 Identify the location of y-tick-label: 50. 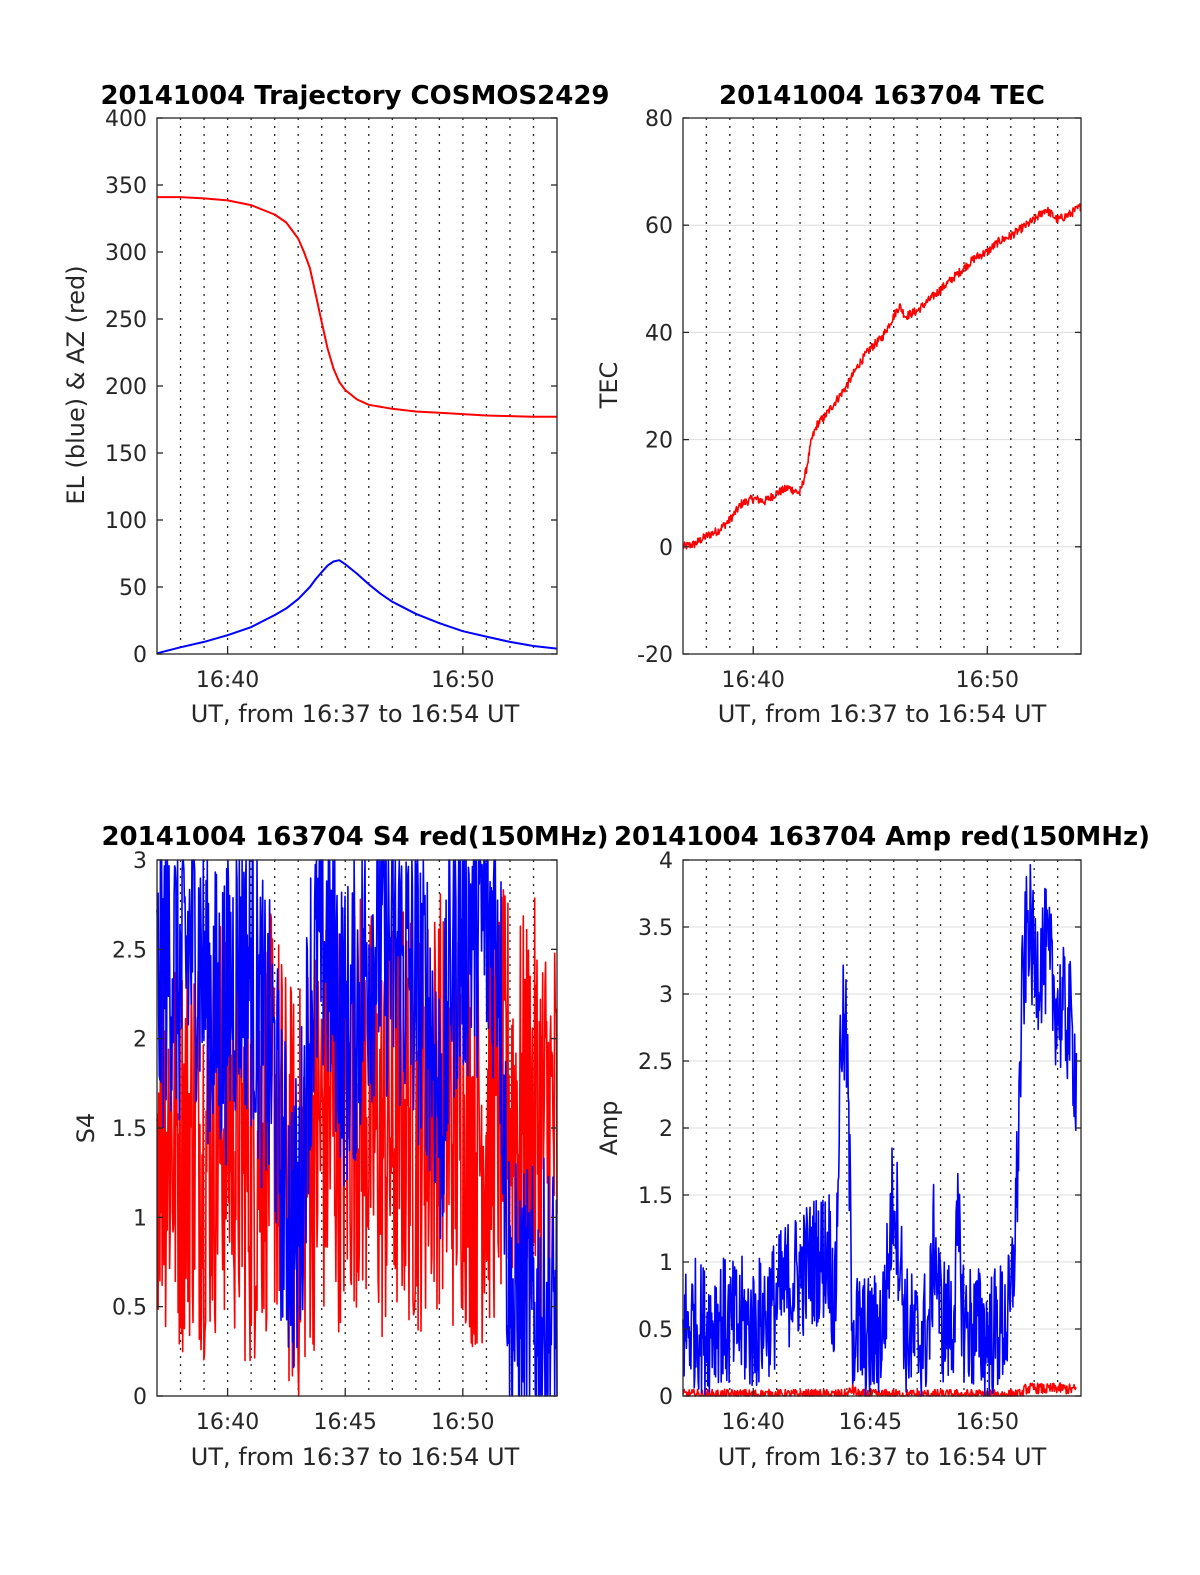
(133, 588).